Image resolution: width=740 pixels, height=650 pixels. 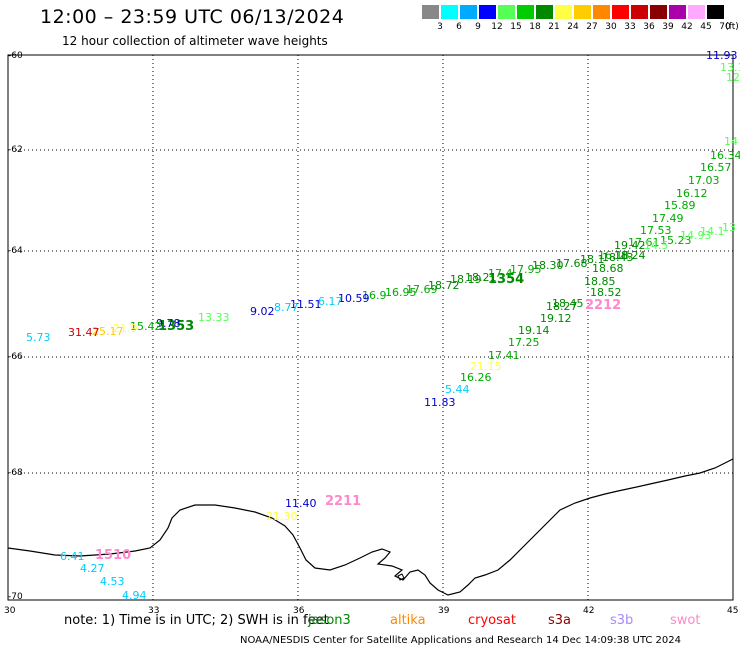 What do you see at coordinates (556, 318) in the screenshot?
I see `wave-height-label: 19.12` at bounding box center [556, 318].